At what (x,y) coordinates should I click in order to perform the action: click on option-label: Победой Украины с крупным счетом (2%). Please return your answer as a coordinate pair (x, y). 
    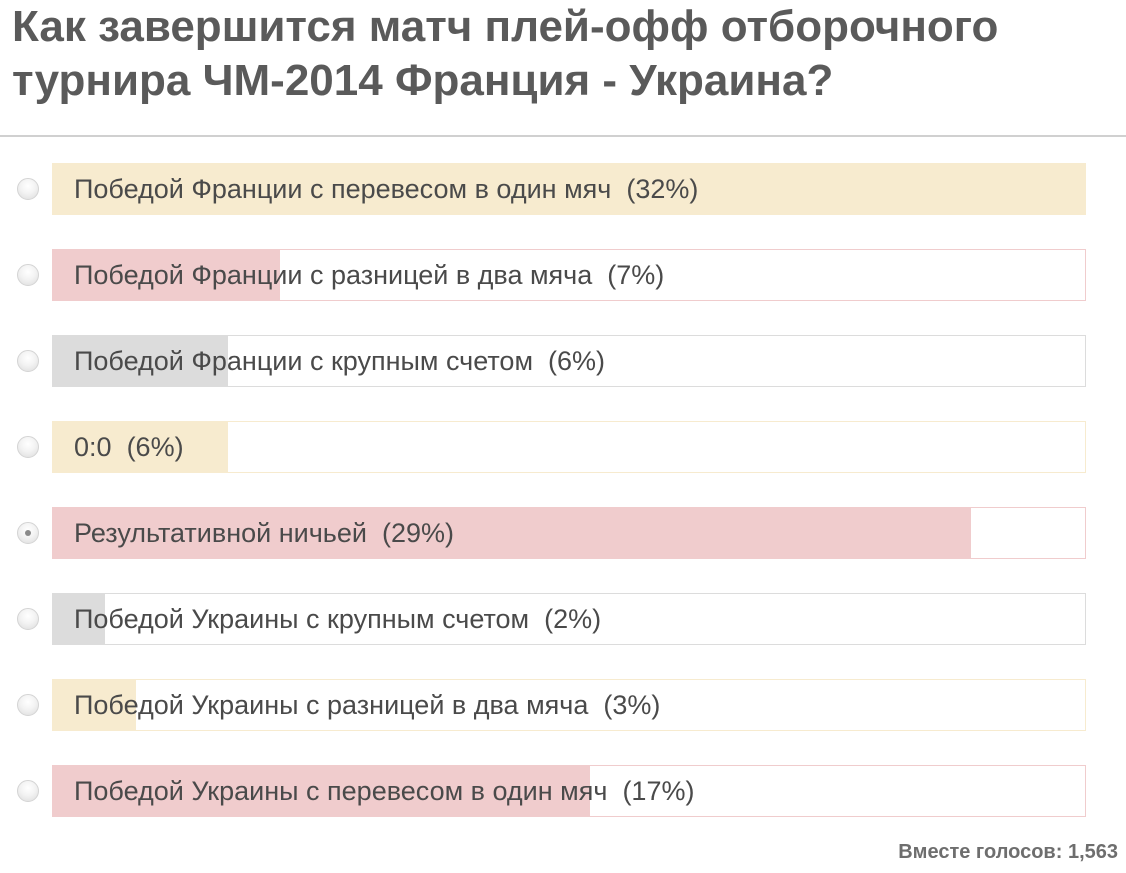
    Looking at the image, I should click on (337, 619).